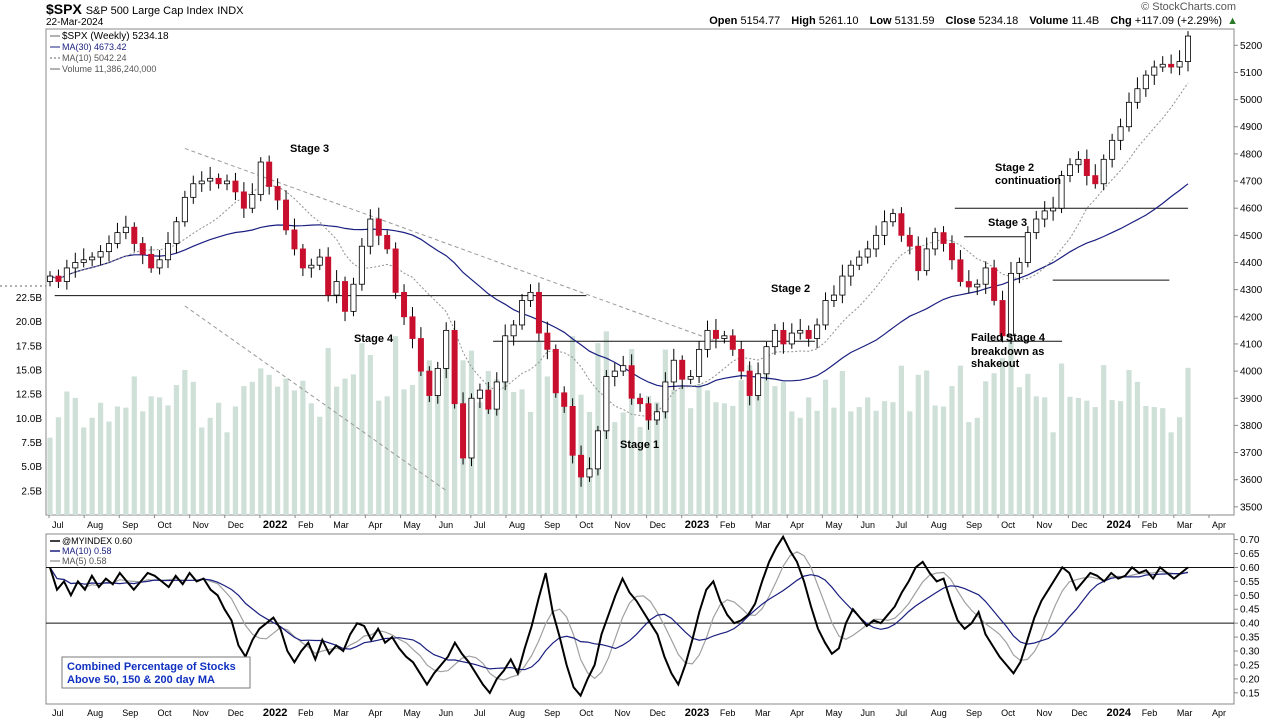 The image size is (1280, 720). I want to click on annotation-text: Stage 4, so click(374, 339).